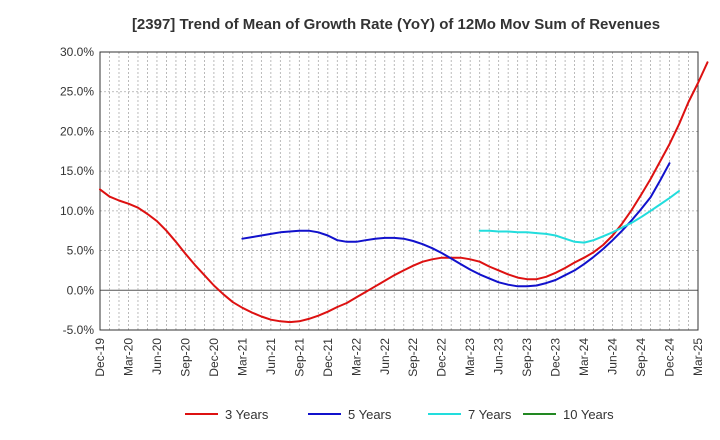 Image resolution: width=720 pixels, height=440 pixels. What do you see at coordinates (77, 211) in the screenshot?
I see `y-tick-label: 10.0%` at bounding box center [77, 211].